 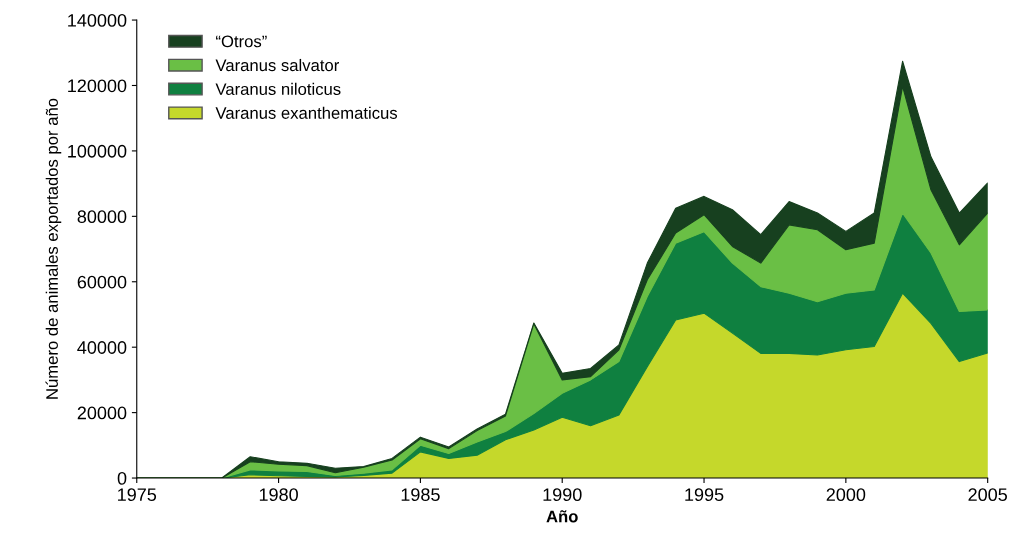 I want to click on y-tick-label: 60000, so click(x=102, y=282).